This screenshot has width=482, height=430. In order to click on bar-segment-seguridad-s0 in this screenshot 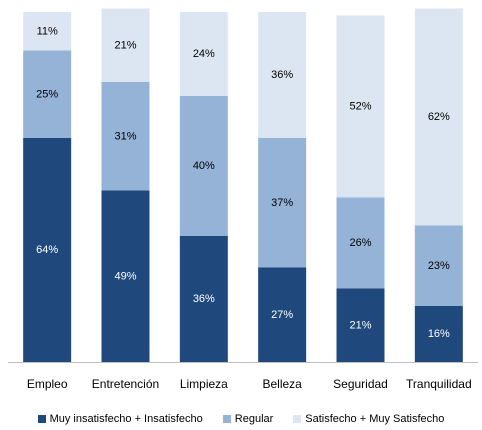, I will do `click(360, 325)`.